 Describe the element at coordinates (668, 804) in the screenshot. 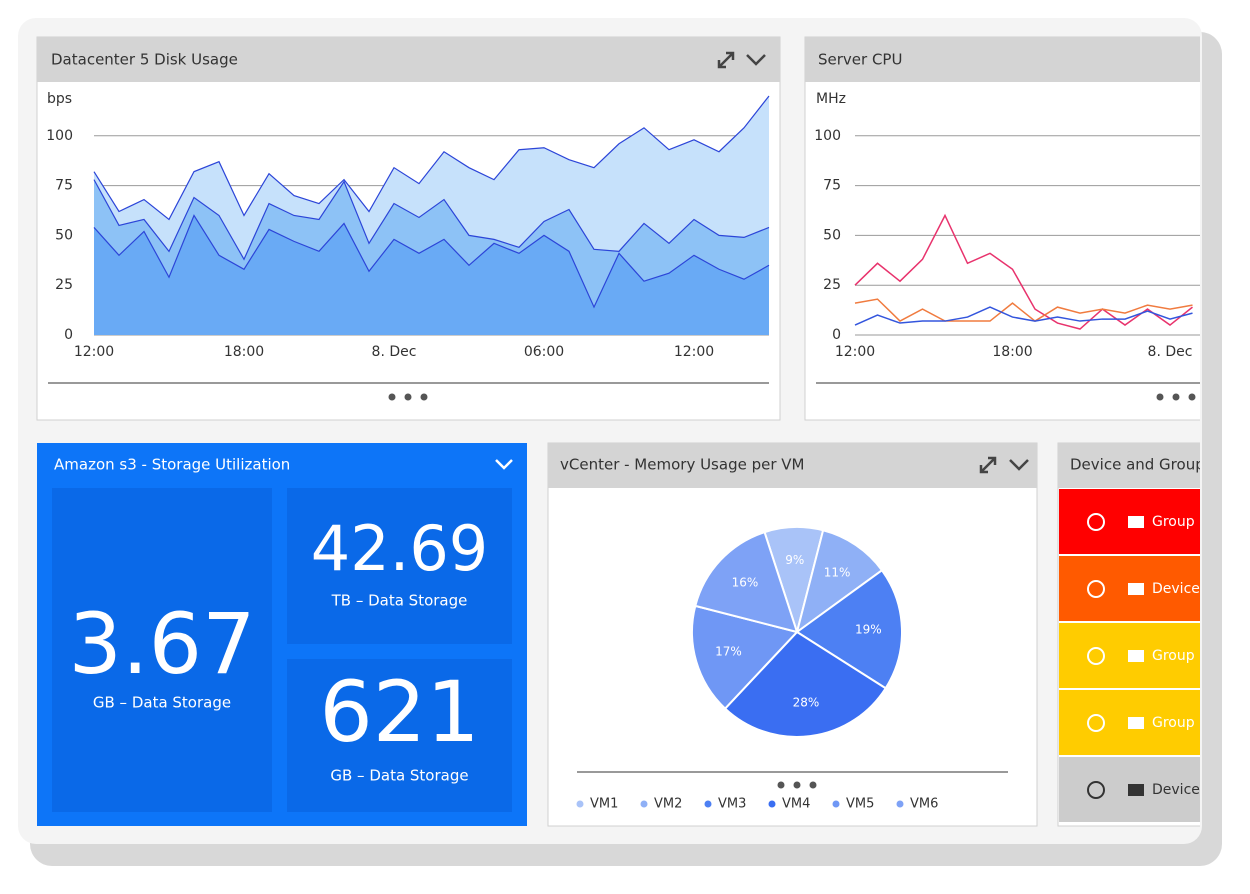

I see `legend-label: VM2` at that location.